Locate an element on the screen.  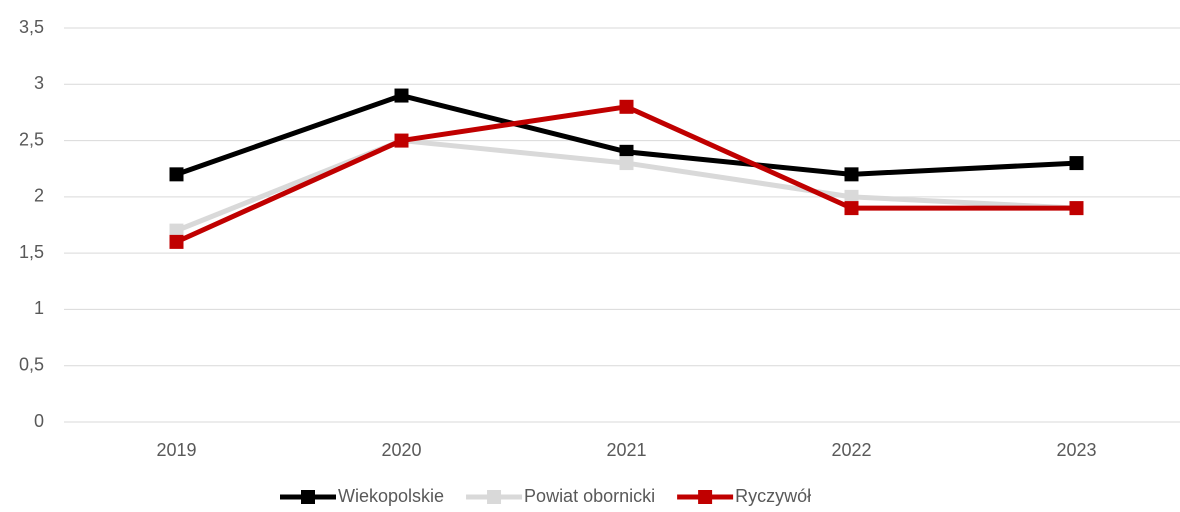
x-tick-label: 2020 is located at coordinates (401, 450).